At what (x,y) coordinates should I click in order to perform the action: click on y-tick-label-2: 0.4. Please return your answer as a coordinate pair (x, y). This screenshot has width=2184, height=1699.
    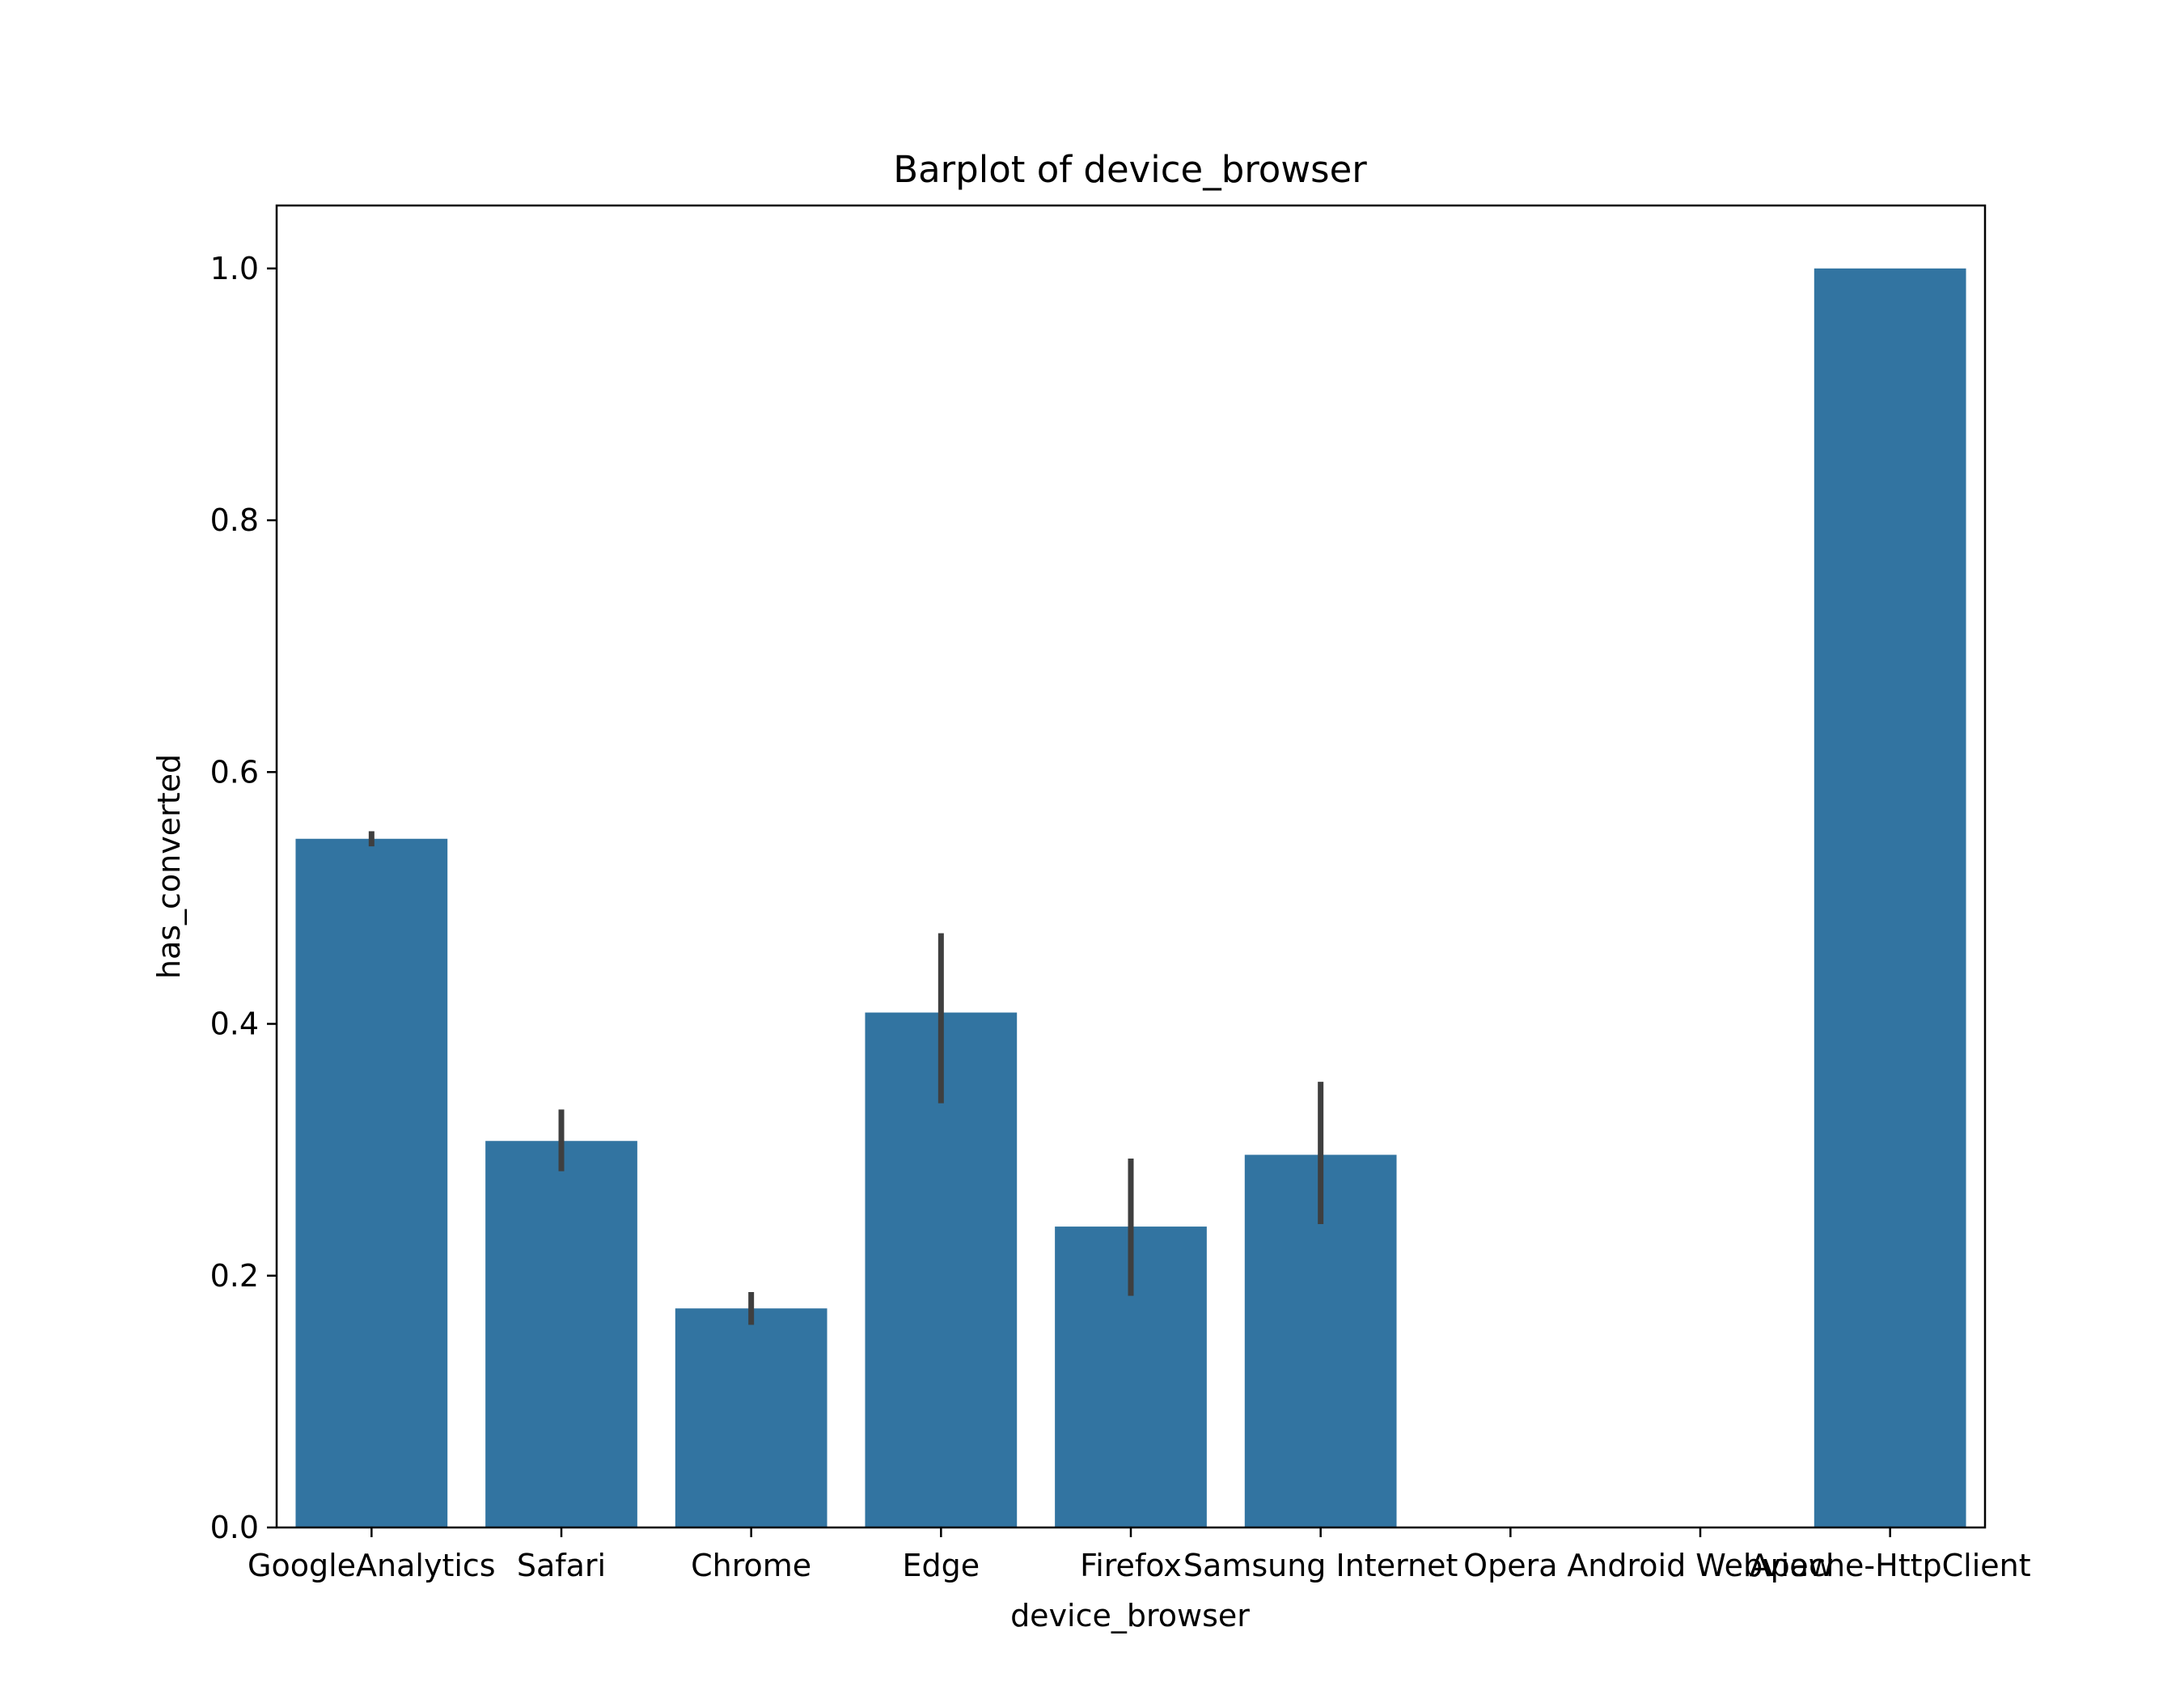
    Looking at the image, I should click on (235, 1024).